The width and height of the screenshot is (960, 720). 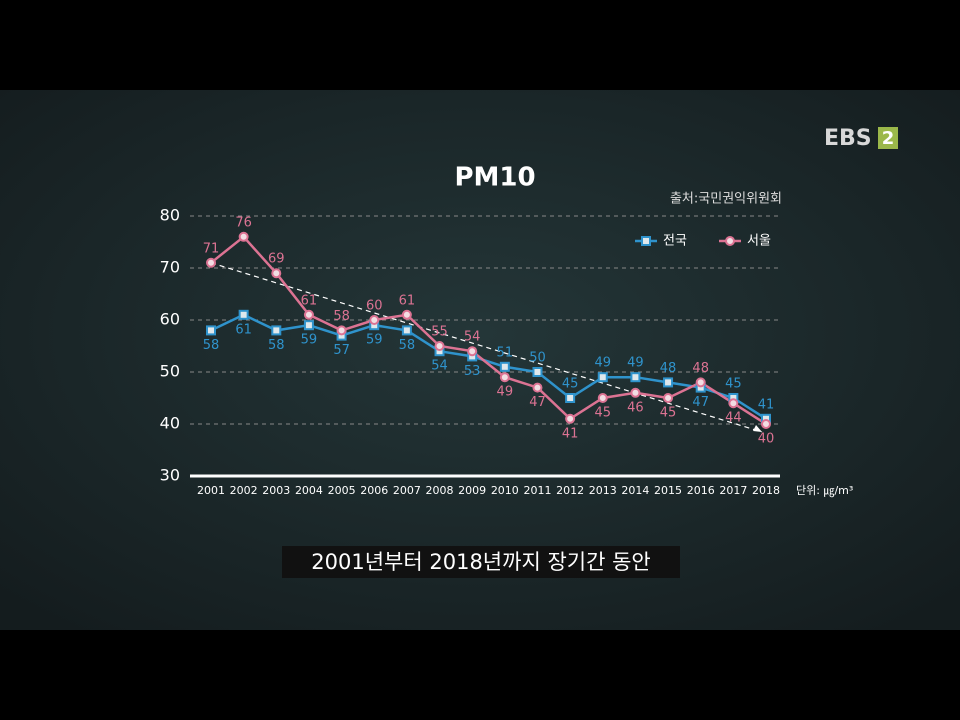 What do you see at coordinates (374, 490) in the screenshot?
I see `x-tick-label: 2006` at bounding box center [374, 490].